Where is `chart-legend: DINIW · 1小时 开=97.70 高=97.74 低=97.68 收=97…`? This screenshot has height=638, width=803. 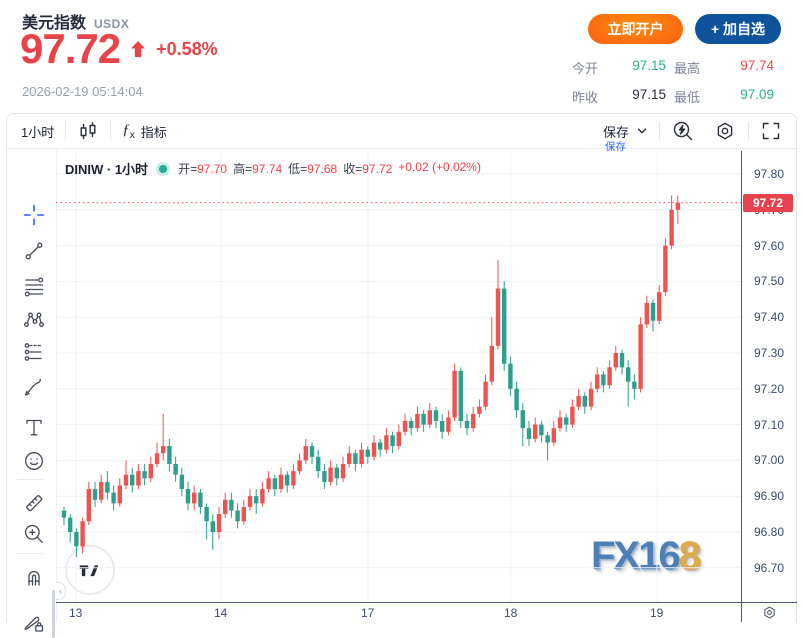 chart-legend: DINIW · 1小时 开=97.70 高=97.74 低=97.68 收=97… is located at coordinates (273, 168).